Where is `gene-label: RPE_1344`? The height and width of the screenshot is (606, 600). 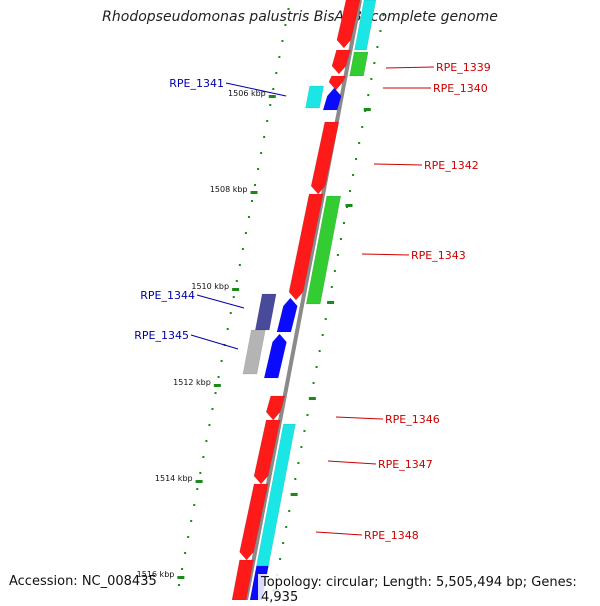 gene-label: RPE_1344 is located at coordinates (167, 295).